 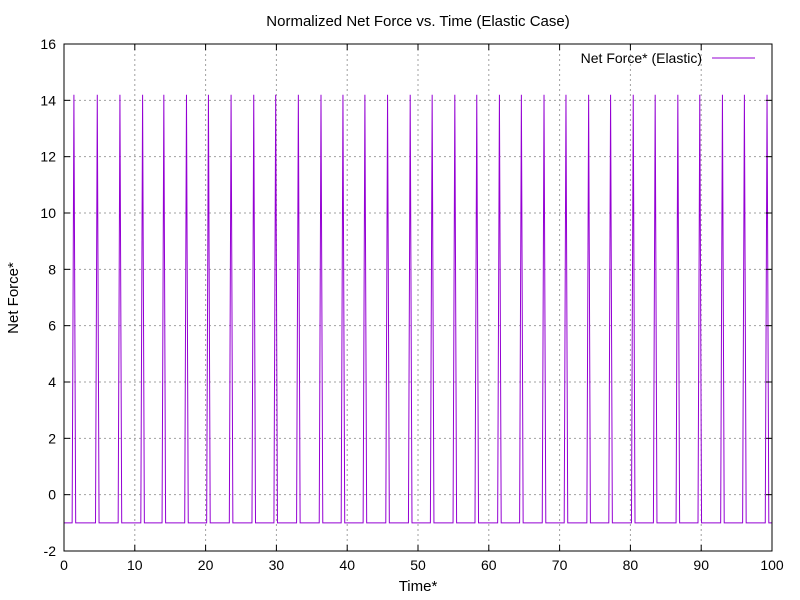 I want to click on legend-label: Net Force* (Elastic), so click(x=641, y=58).